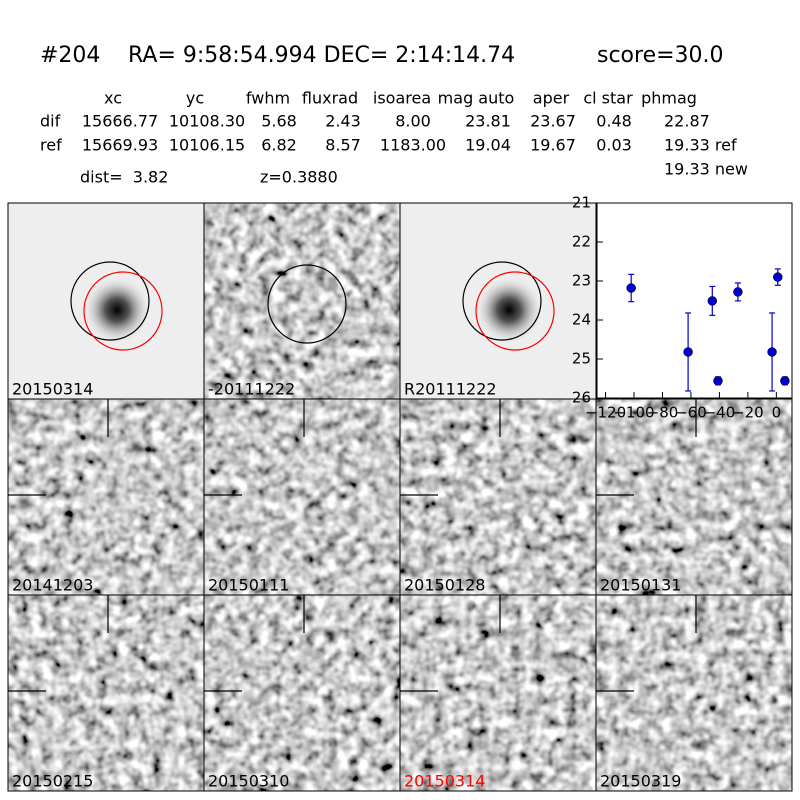 This screenshot has height=800, width=800. I want to click on cell: 8.00, so click(413, 121).